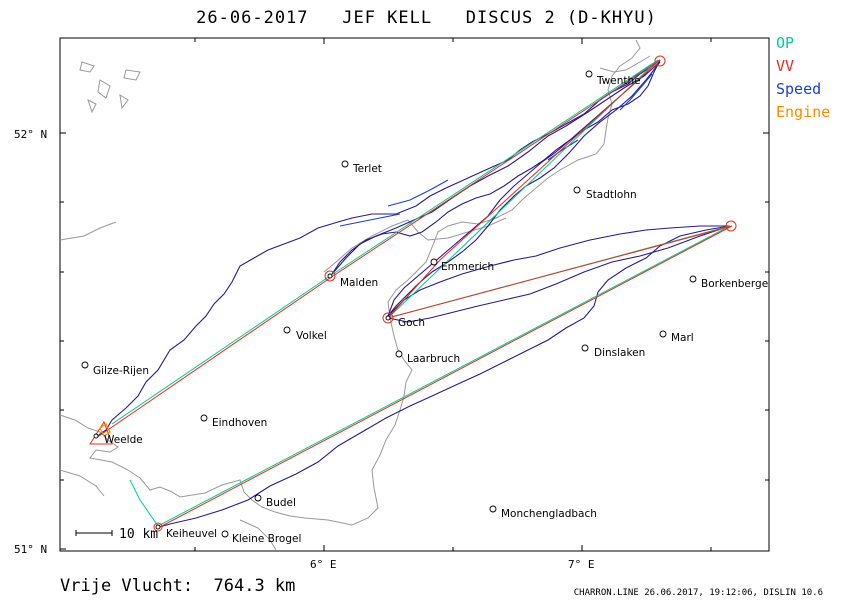  Describe the element at coordinates (323, 564) in the screenshot. I see `lon-label-6: 6° E` at that location.